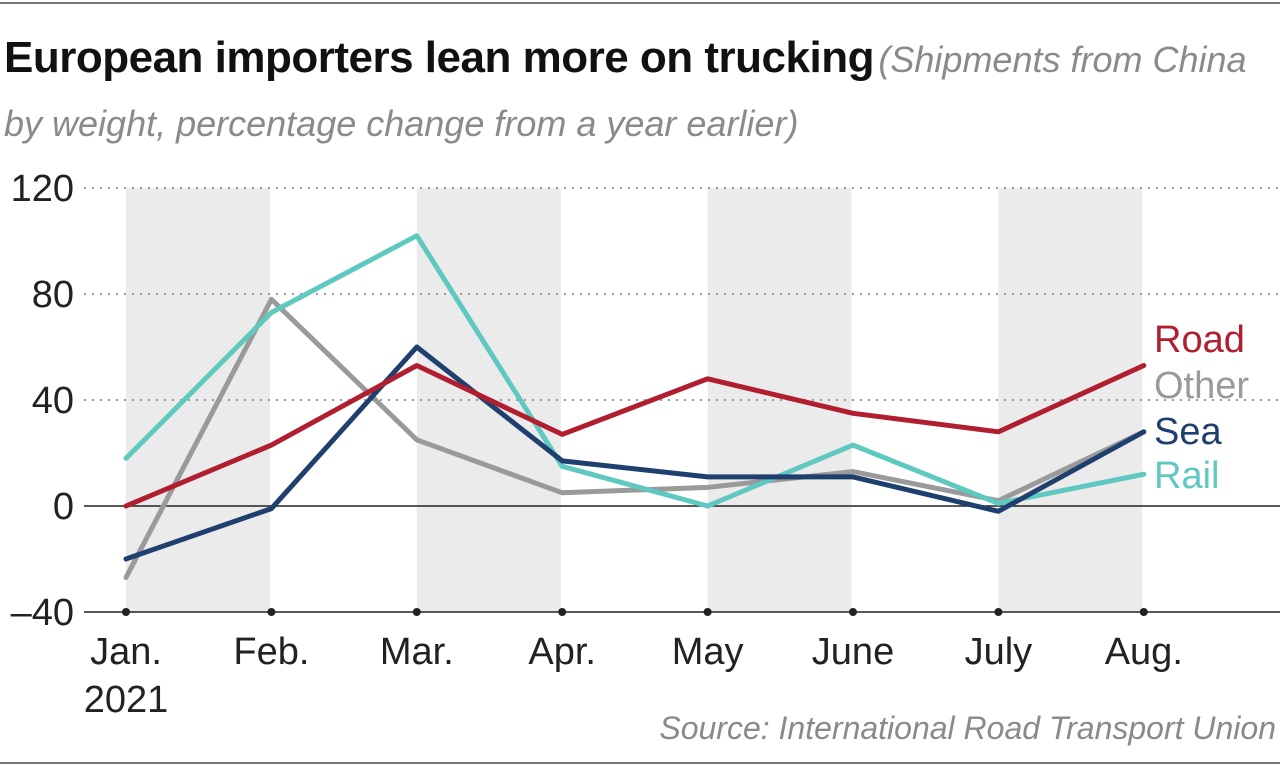  I want to click on x-tick-label: Apr., so click(562, 652).